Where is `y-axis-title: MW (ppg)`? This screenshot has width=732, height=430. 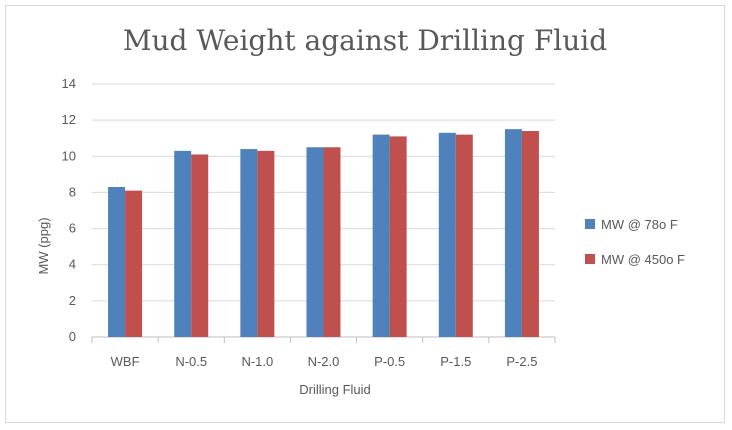 y-axis-title: MW (ppg) is located at coordinates (43, 245).